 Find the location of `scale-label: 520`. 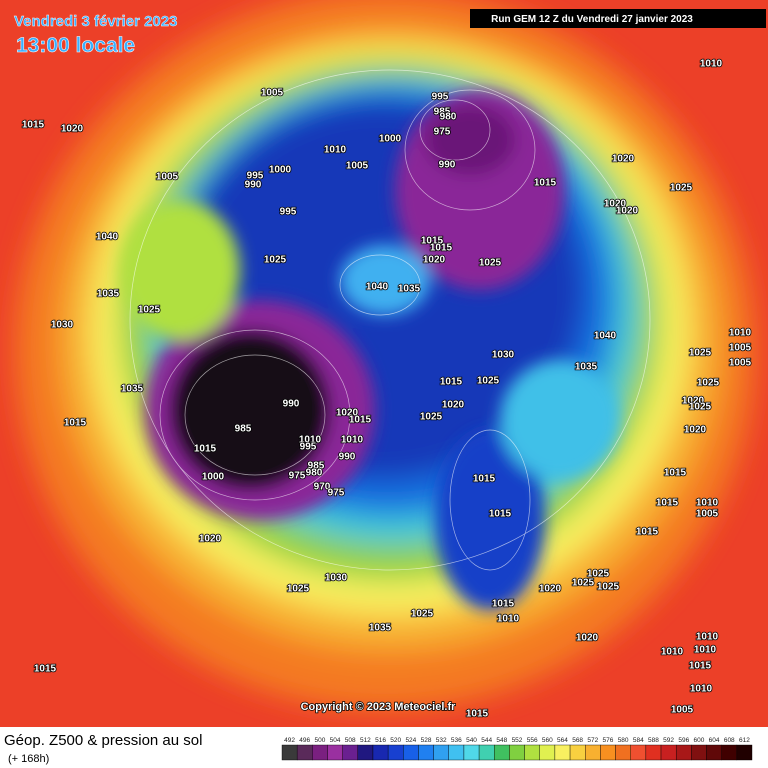

scale-label: 520 is located at coordinates (395, 740).